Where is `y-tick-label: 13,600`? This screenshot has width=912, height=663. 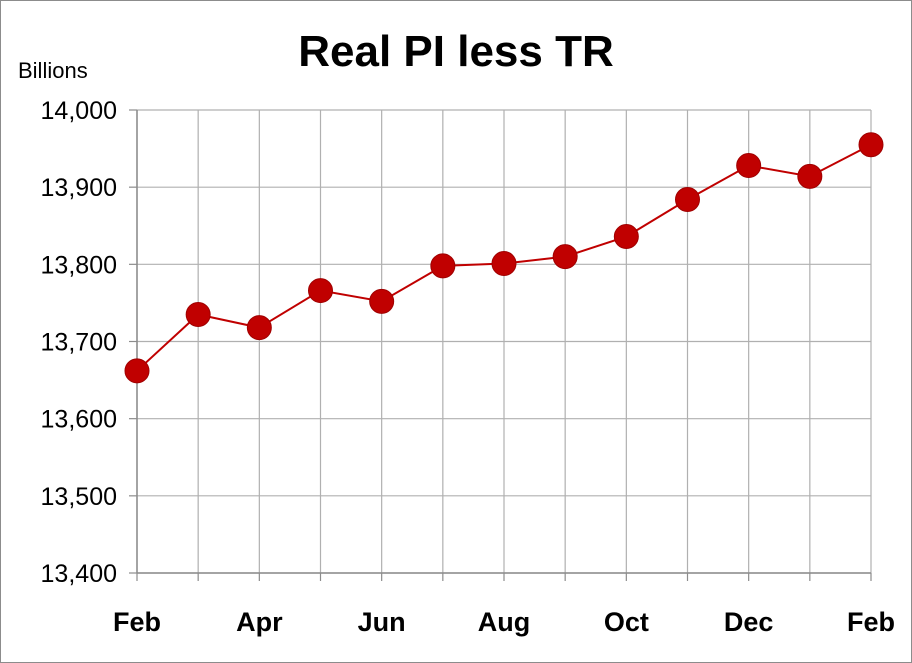
y-tick-label: 13,600 is located at coordinates (79, 420).